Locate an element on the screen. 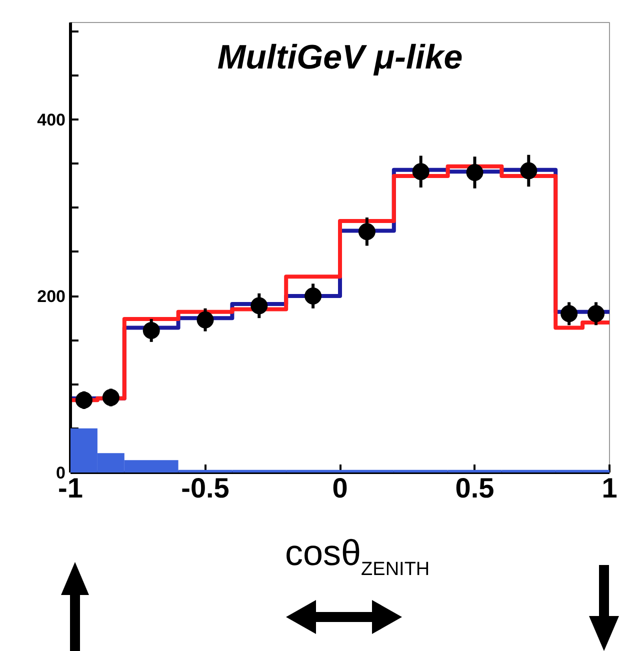 The image size is (623, 651). x-axis-title: cosθ$_{ZENITH}$ is located at coordinates (357, 556).